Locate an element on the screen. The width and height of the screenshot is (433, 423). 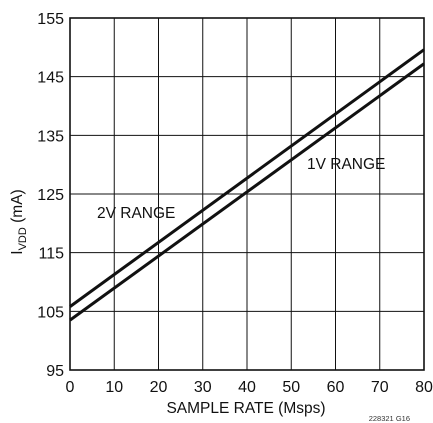
y-axis-title-main: I is located at coordinates (17, 252).